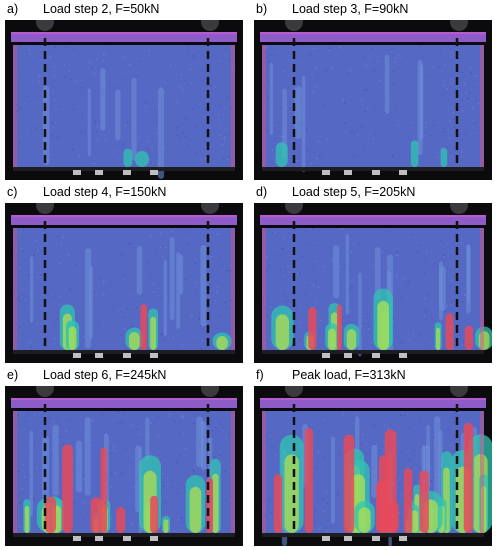 Image resolution: width=498 pixels, height=550 pixels. I want to click on panel-title: Load step 2, F=50kN, so click(101, 9).